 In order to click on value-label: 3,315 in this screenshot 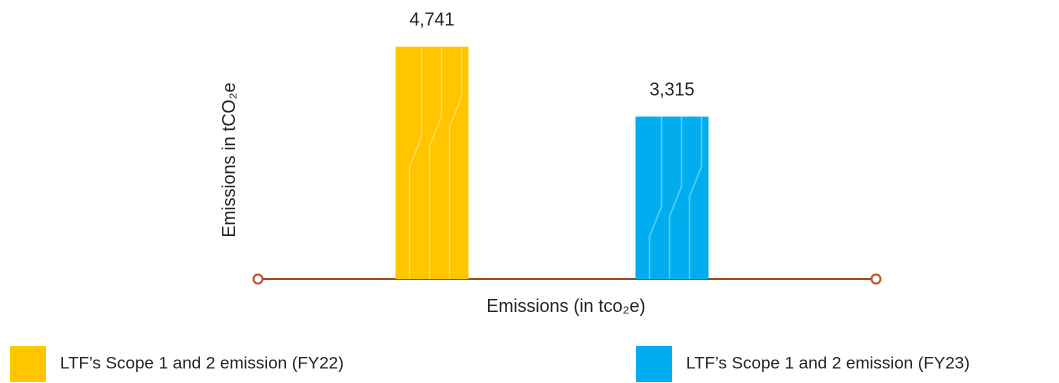, I will do `click(671, 89)`.